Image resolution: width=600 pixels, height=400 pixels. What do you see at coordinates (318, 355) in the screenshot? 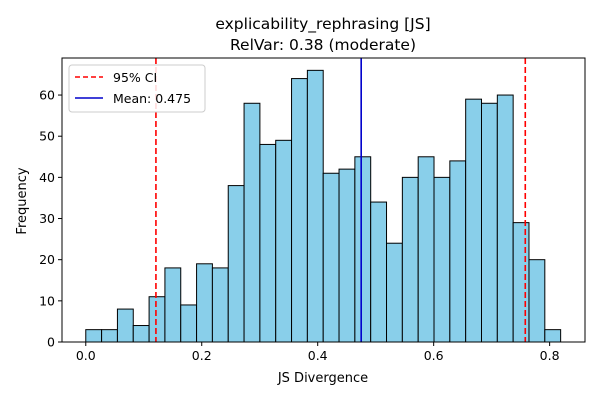
I see `x-tick-label: 0.4` at bounding box center [318, 355].